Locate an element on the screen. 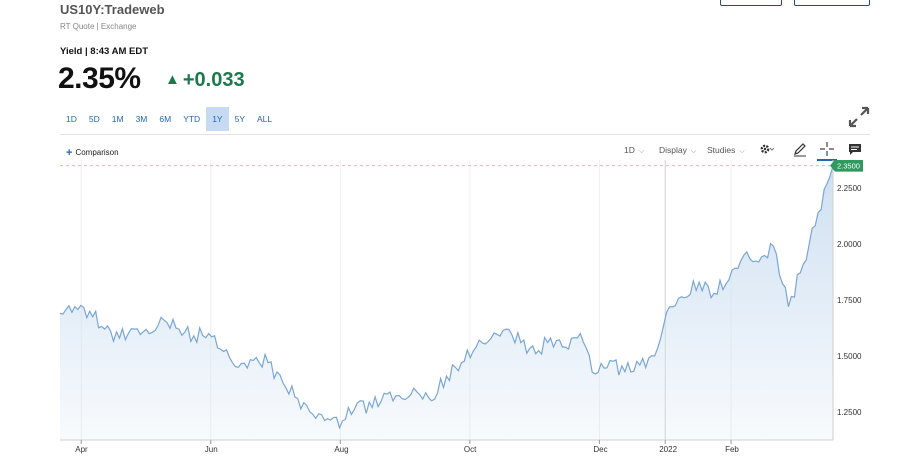 Image resolution: width=900 pixels, height=459 pixels. y-tick-label: 1.5000 is located at coordinates (849, 356).